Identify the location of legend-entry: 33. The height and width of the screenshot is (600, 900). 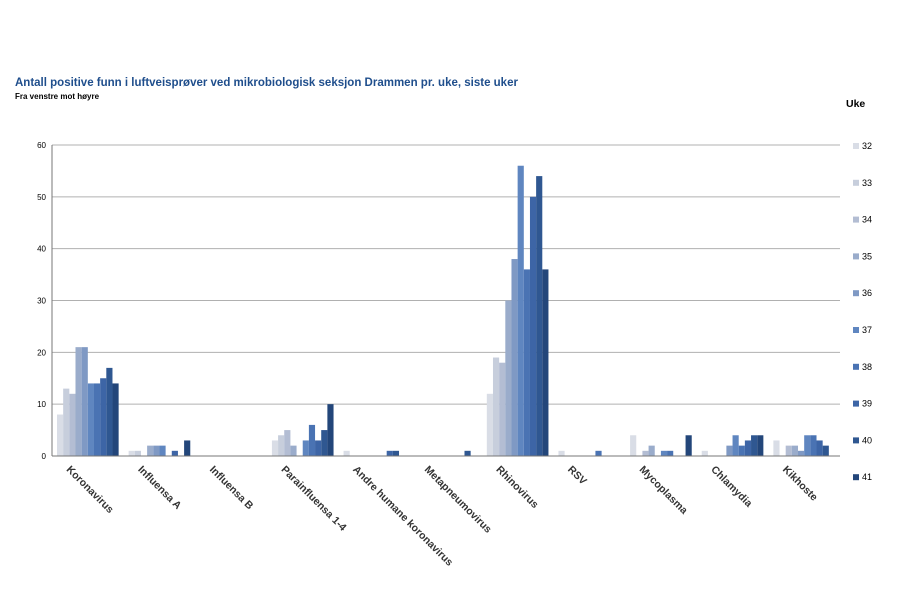
(867, 183).